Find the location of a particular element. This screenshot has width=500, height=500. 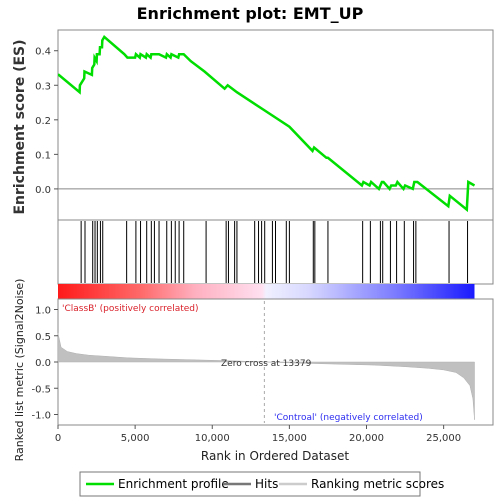

metric-y-tick-label: 0.0 is located at coordinates (43, 363).